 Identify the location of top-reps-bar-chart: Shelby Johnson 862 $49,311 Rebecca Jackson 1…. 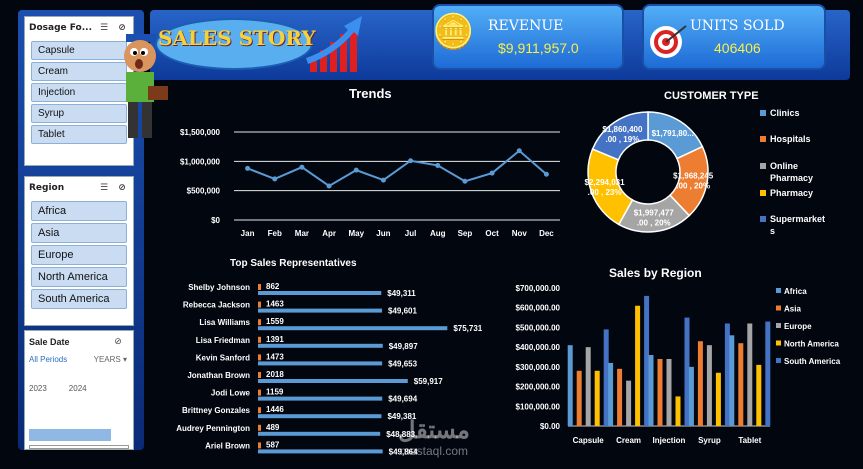
(329, 369).